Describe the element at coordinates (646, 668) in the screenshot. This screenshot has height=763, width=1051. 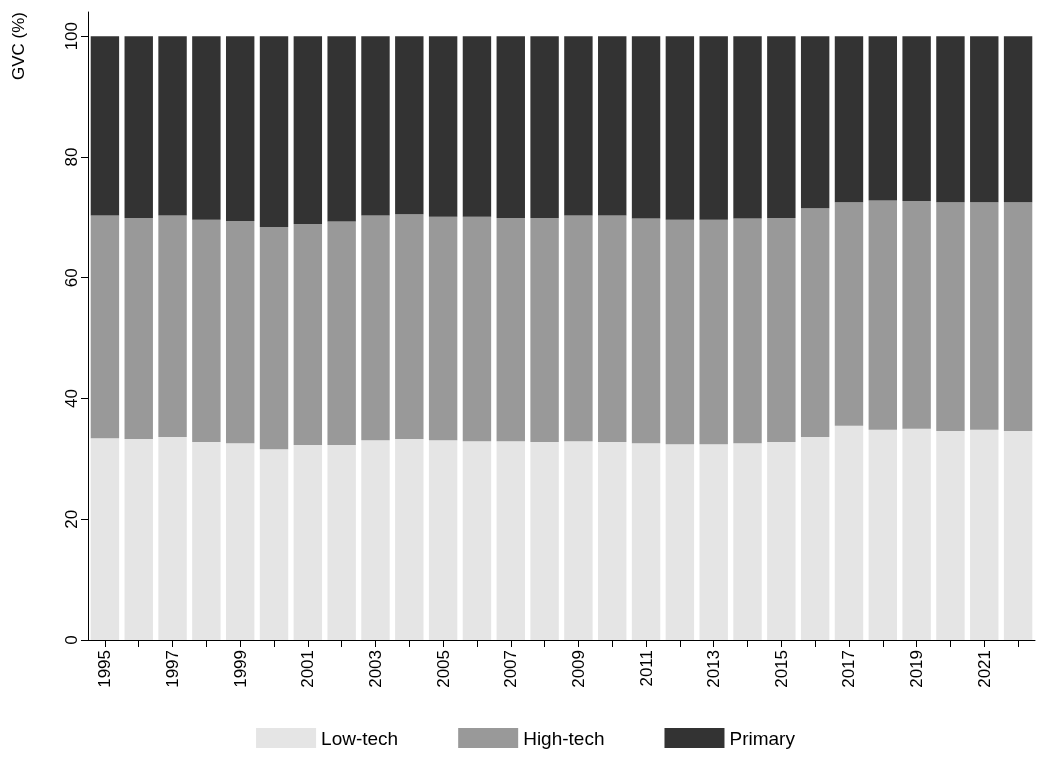
I see `x-tick-label: 2011` at that location.